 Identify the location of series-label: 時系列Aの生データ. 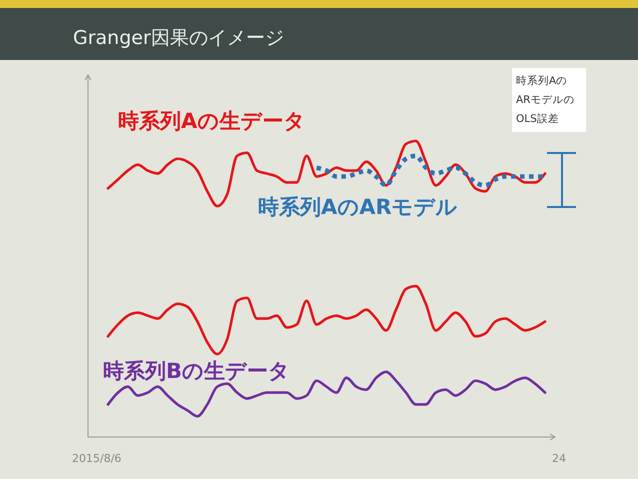
(212, 121).